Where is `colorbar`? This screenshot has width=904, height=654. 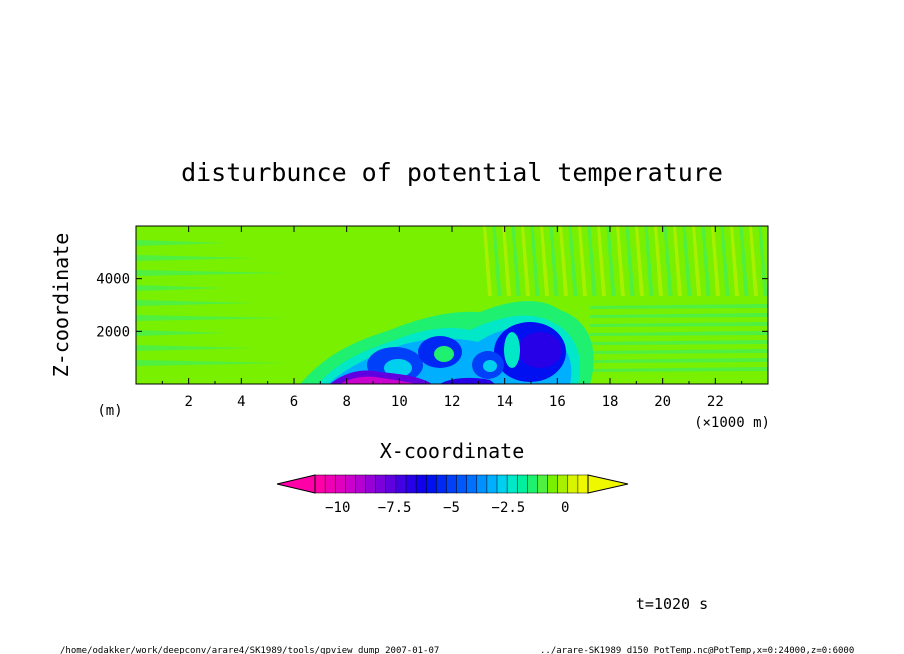 colorbar is located at coordinates (452, 484).